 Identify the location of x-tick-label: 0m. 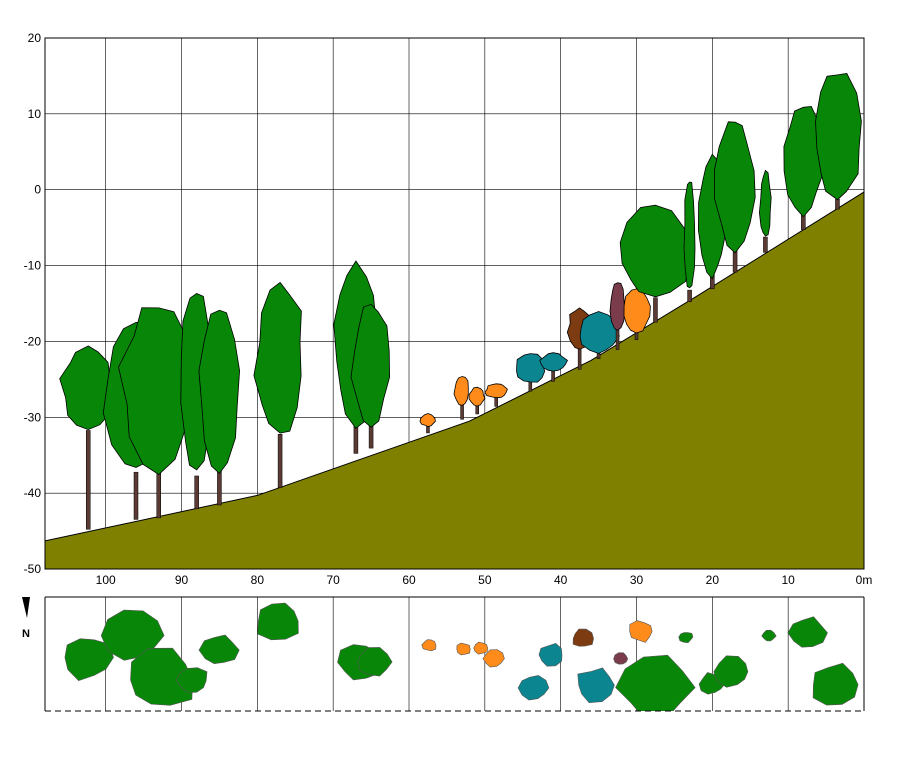
(864, 580).